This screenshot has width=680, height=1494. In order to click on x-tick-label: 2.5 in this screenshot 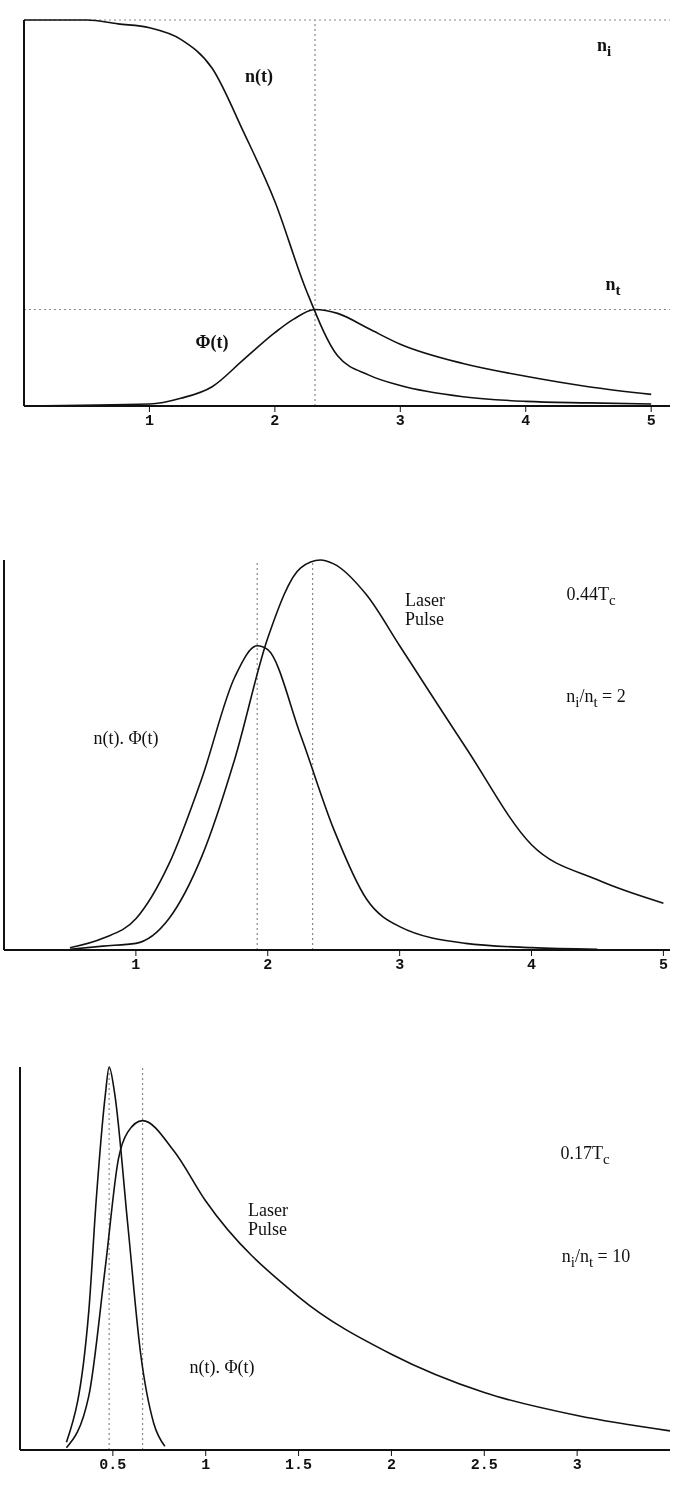, I will do `click(484, 1465)`.